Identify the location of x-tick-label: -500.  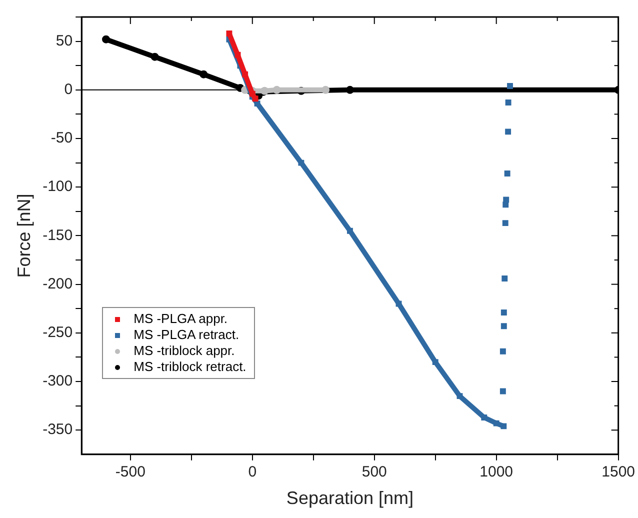
(130, 472).